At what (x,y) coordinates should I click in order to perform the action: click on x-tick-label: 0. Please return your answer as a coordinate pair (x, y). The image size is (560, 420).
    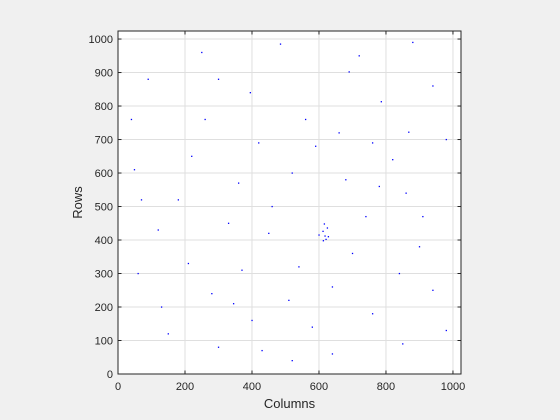
    Looking at the image, I should click on (118, 387).